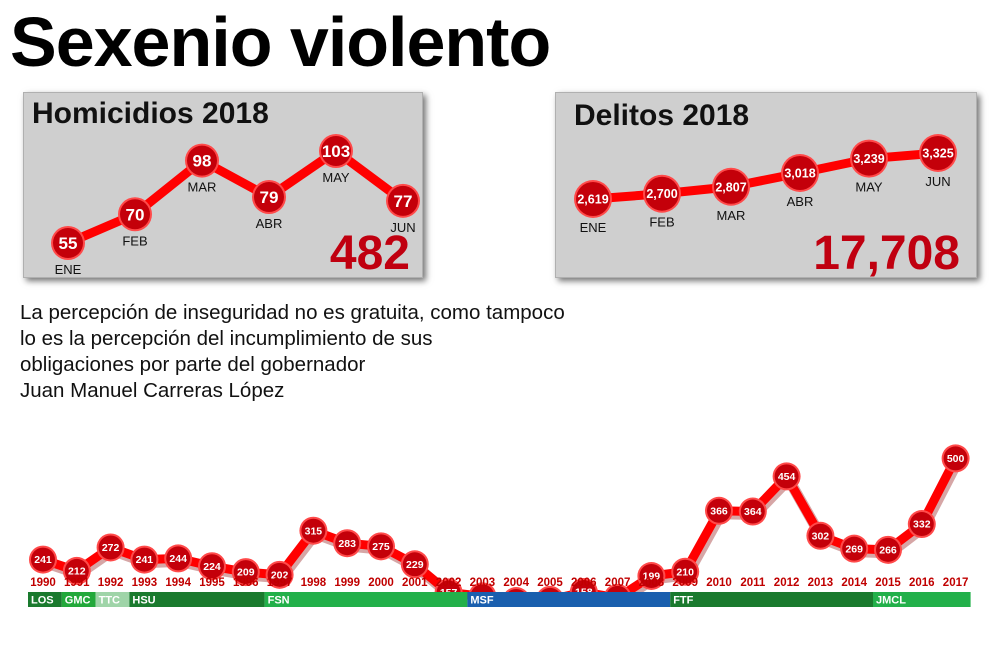 Image resolution: width=1000 pixels, height=666 pixels. I want to click on year-label: 1994, so click(178, 583).